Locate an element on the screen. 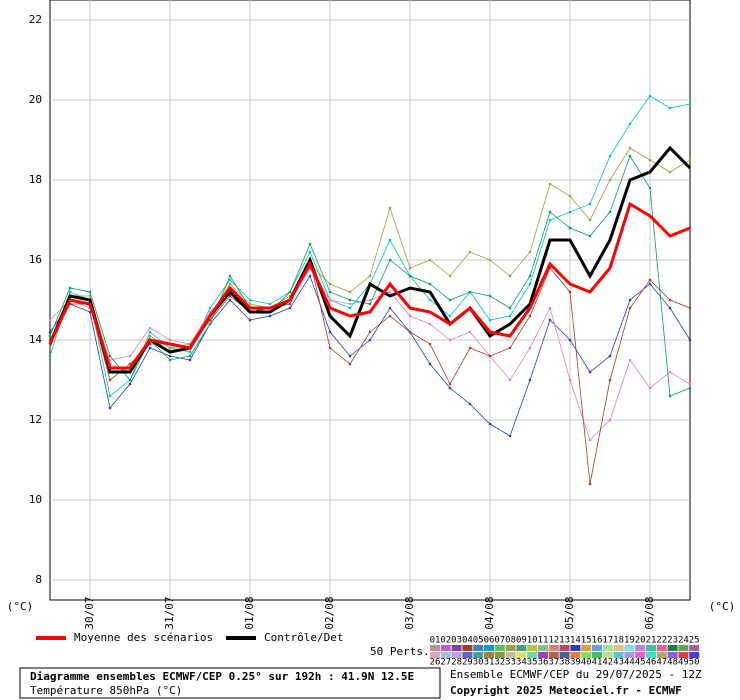 The height and width of the screenshot is (700, 740). y-tick-label: 8 is located at coordinates (38, 579).